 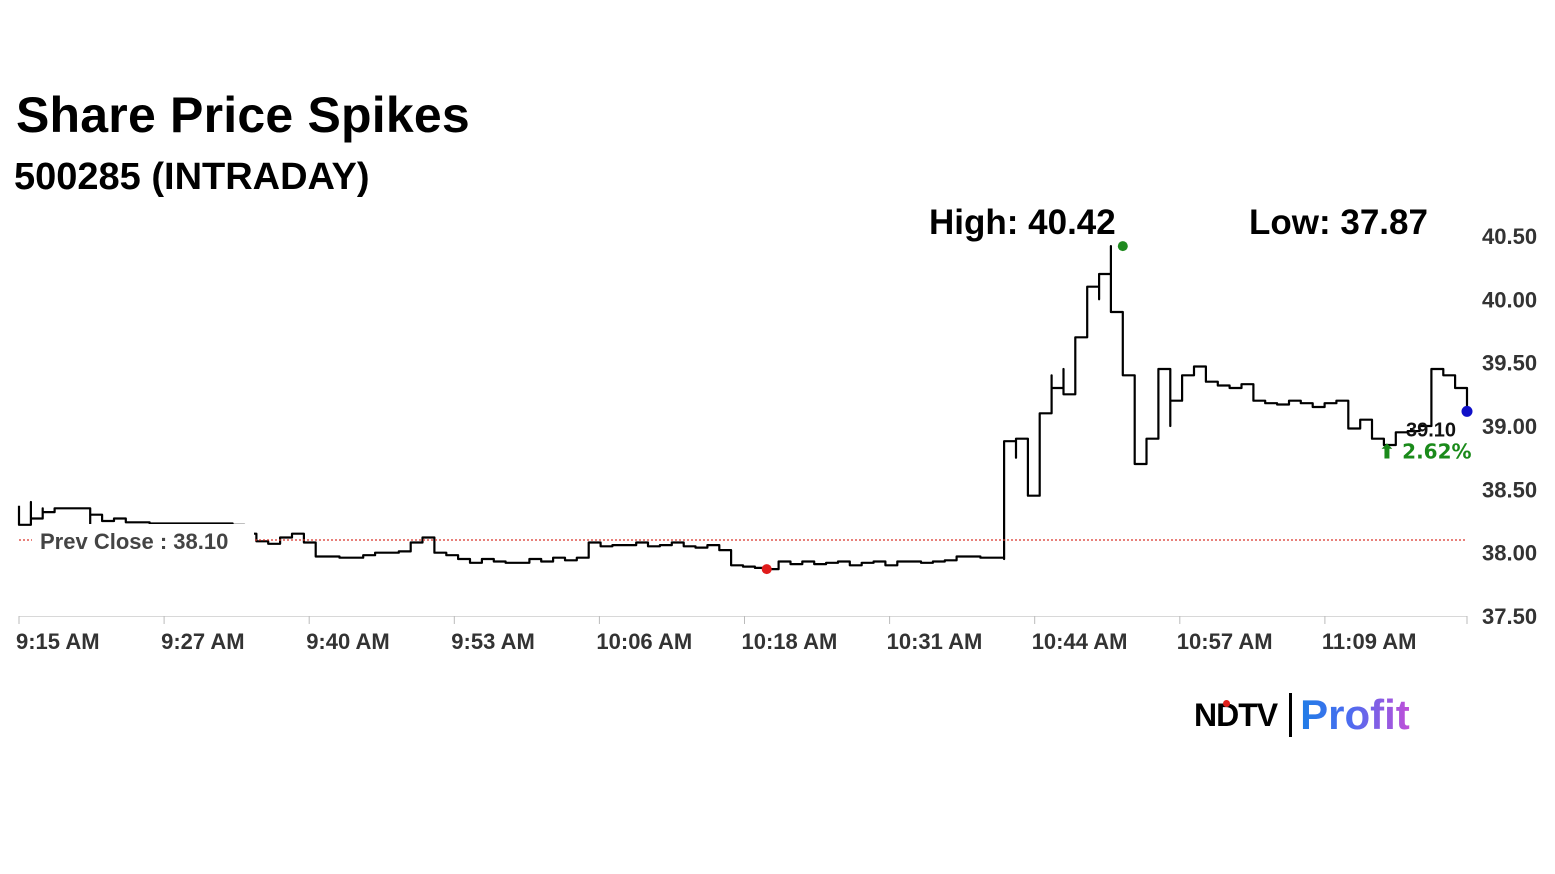 I want to click on prev-close-label: Prev Close : 38.10, so click(x=134, y=541).